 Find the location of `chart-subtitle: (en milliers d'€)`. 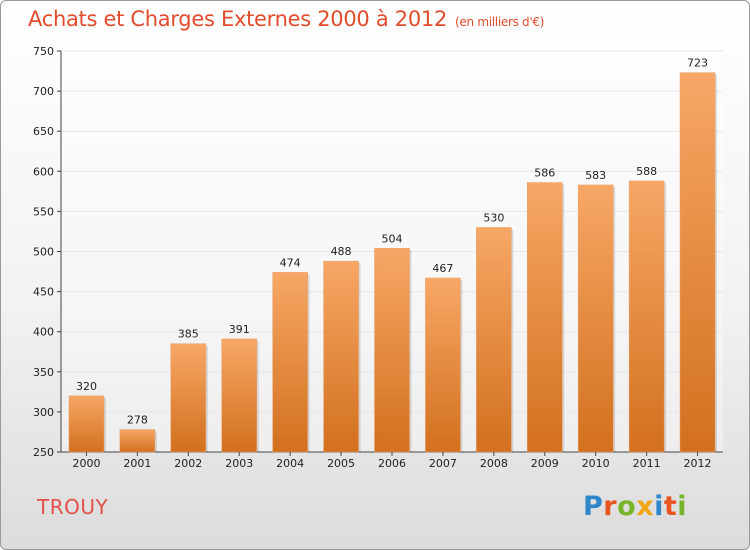

chart-subtitle: (en milliers d'€) is located at coordinates (500, 22).